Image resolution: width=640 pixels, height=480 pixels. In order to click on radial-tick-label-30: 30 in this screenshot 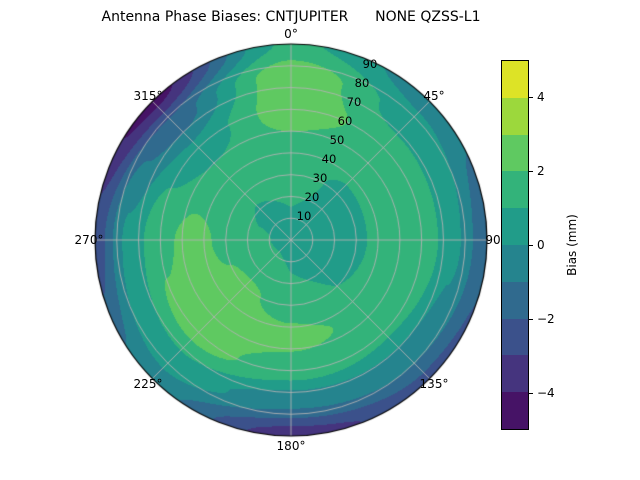, I will do `click(320, 178)`.